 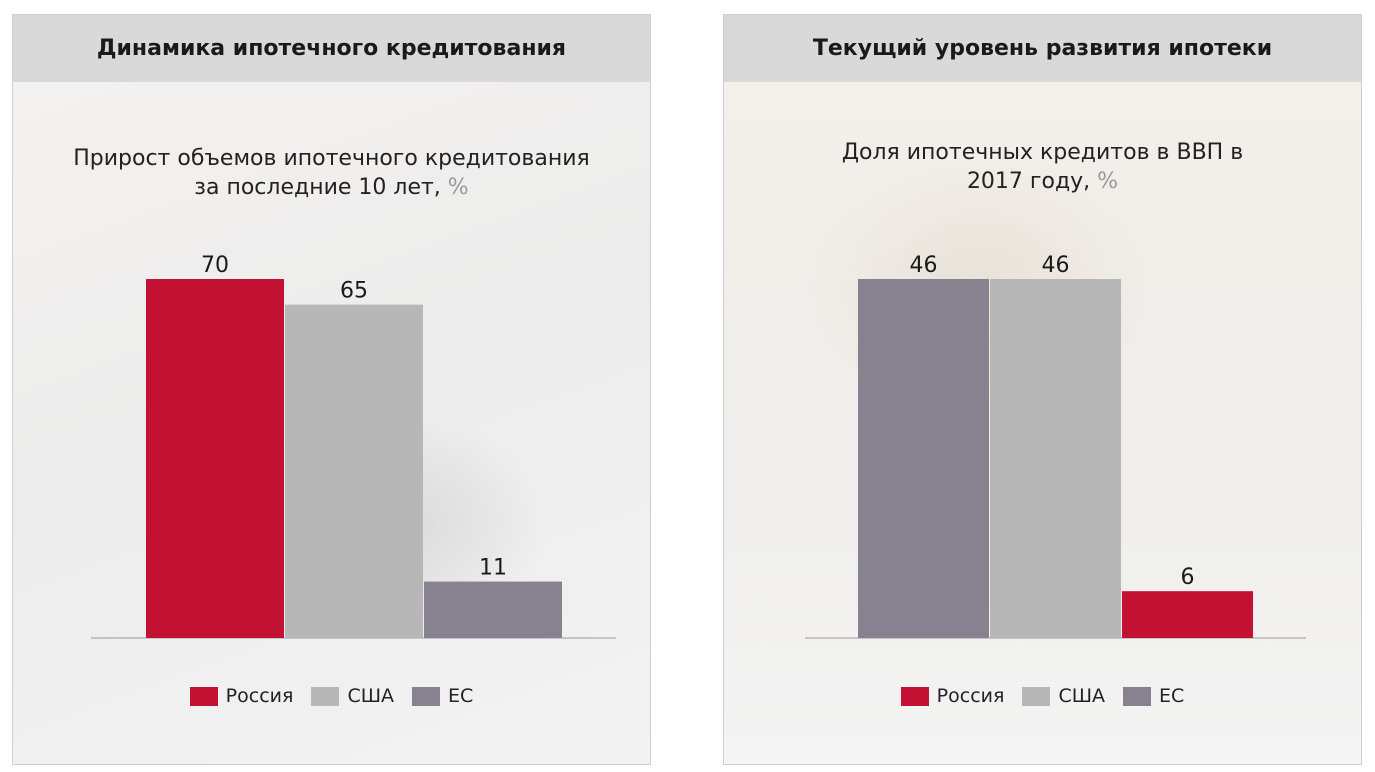 I want to click on bar-value-label-2: 6, so click(x=1188, y=577).